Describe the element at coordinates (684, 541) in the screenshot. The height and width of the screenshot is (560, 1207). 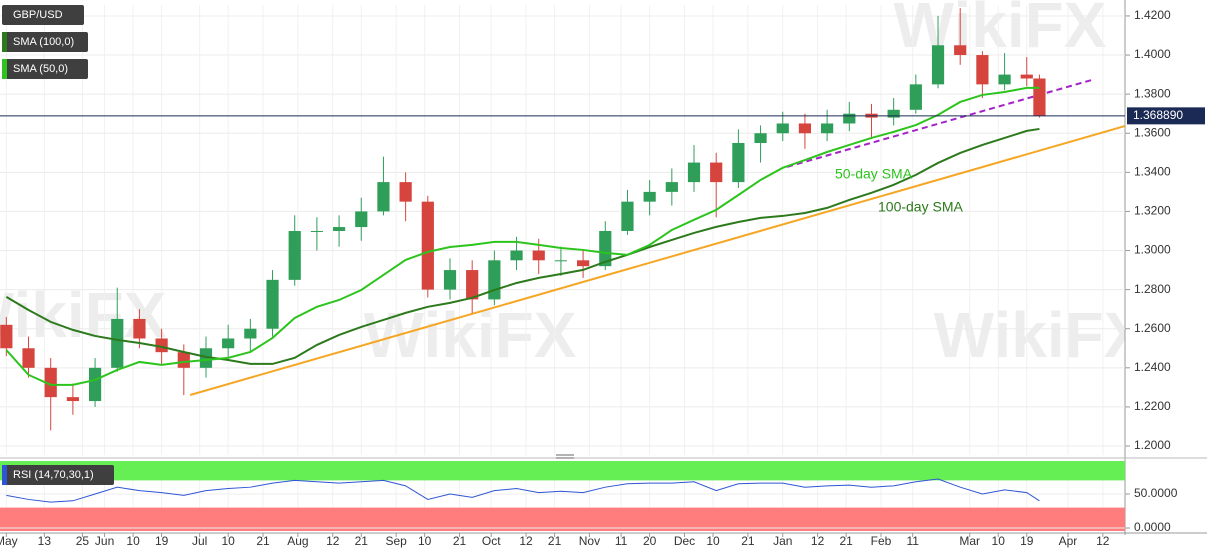
I see `x-tick-label: Dec` at that location.